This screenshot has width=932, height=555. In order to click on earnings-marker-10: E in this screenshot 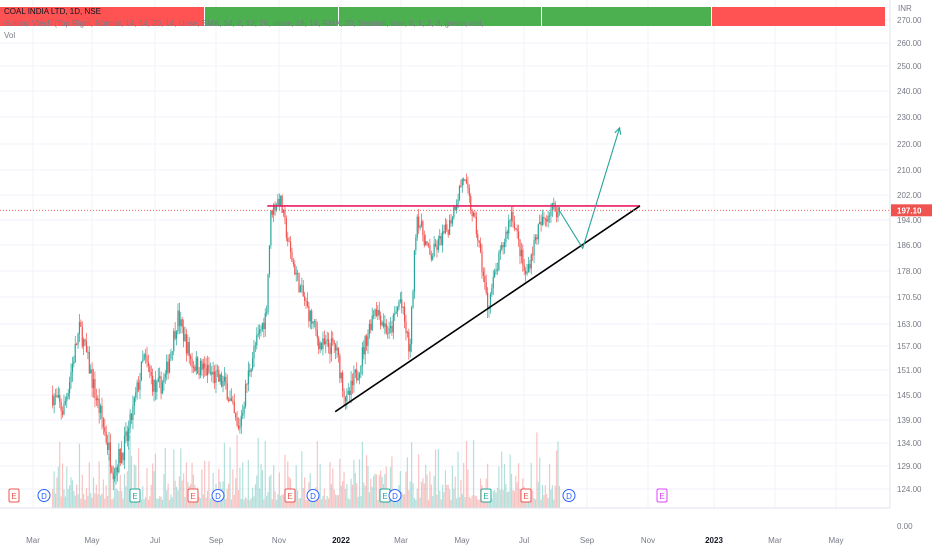, I will do `click(526, 495)`.